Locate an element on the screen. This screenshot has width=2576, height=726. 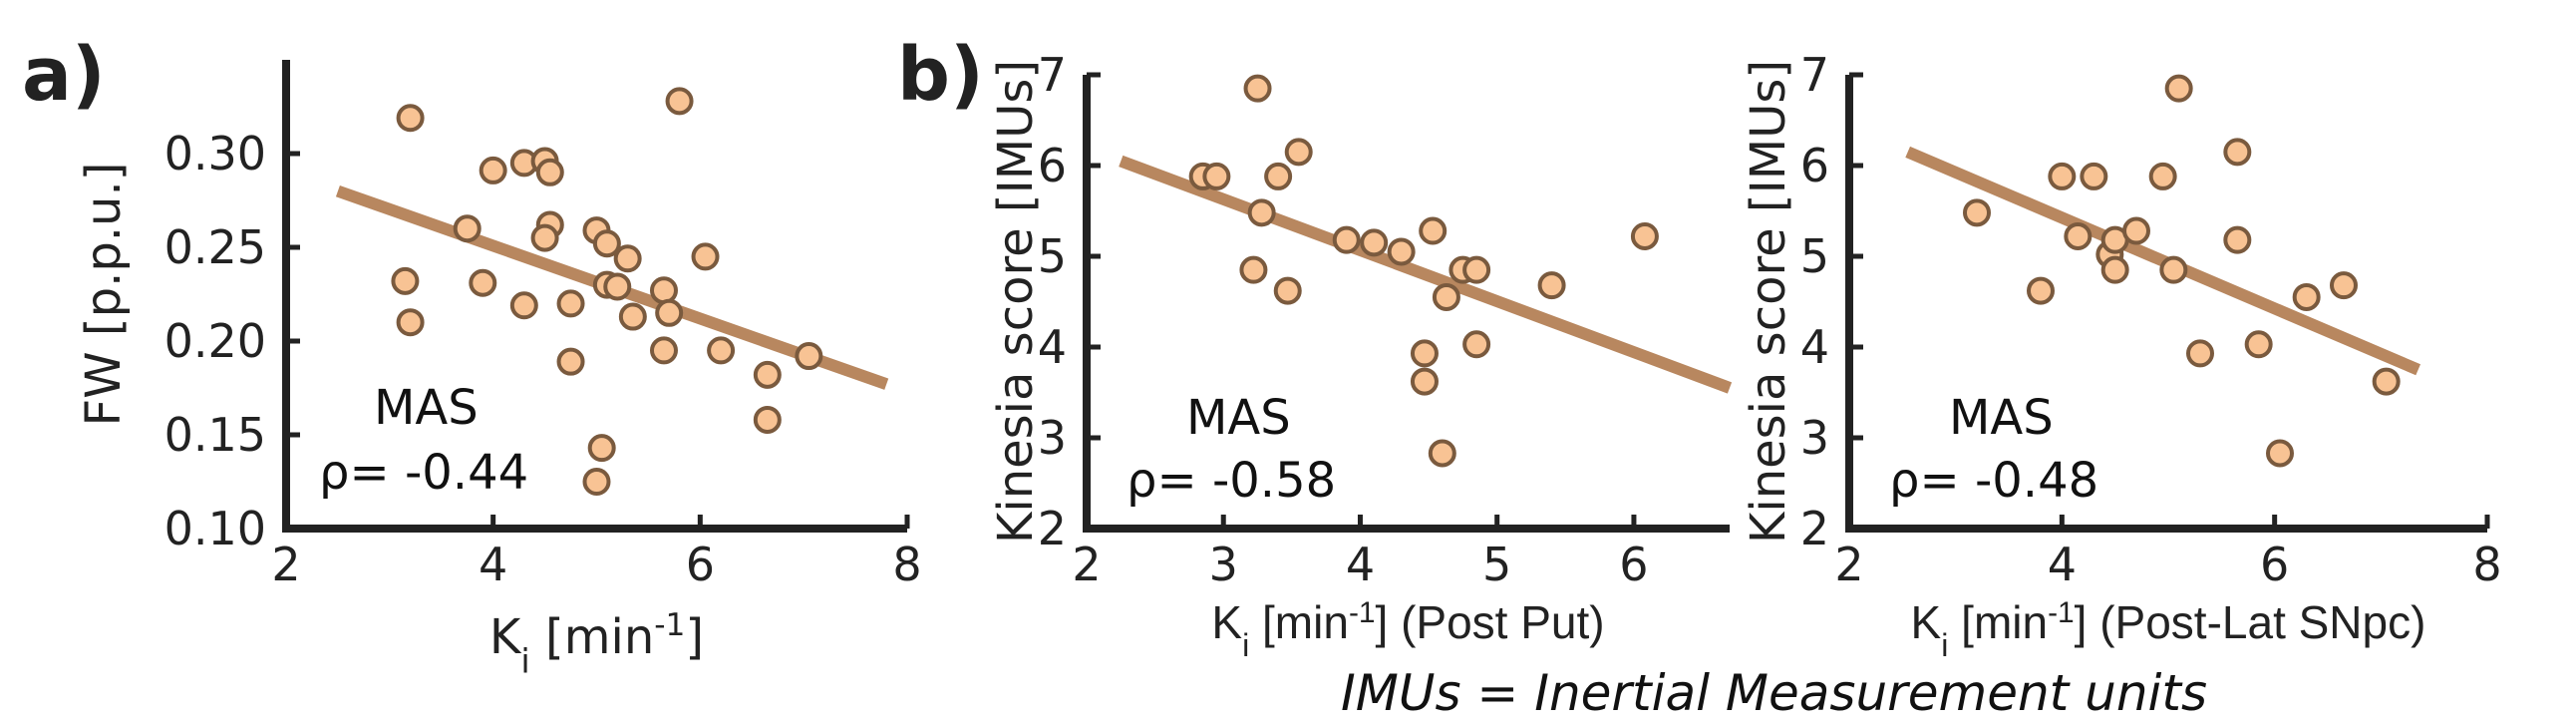
regression-line is located at coordinates (2163, 261).